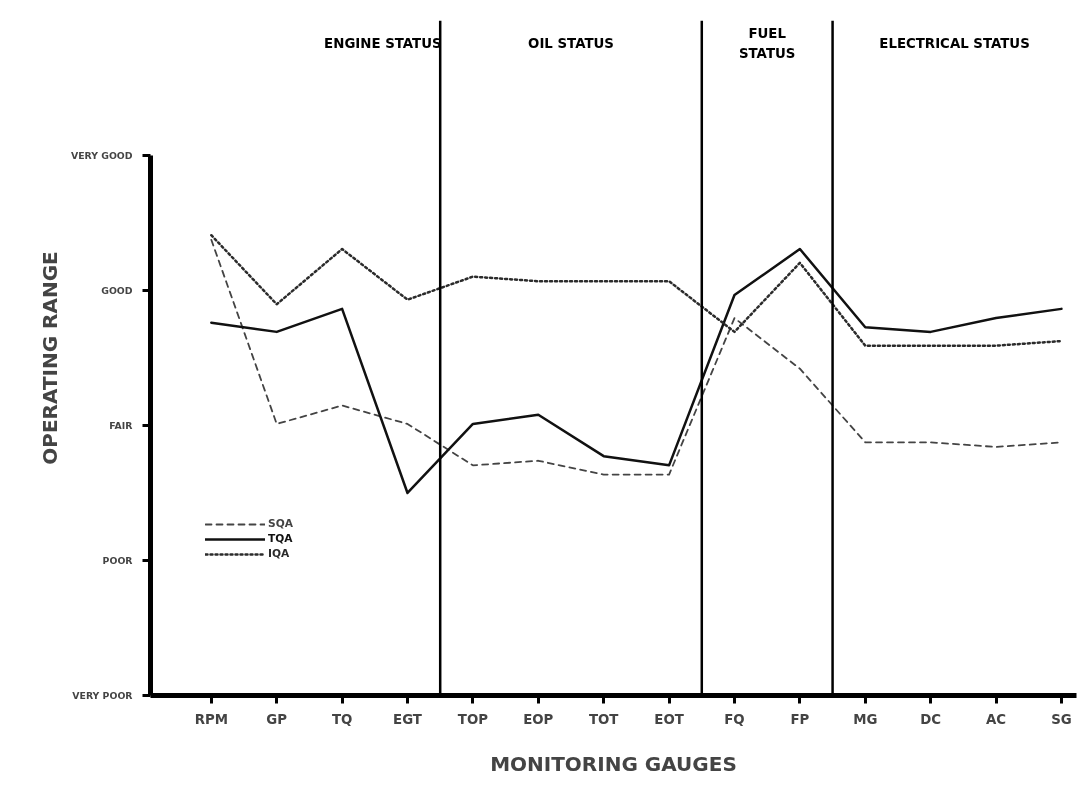 This screenshot has width=1082, height=793. What do you see at coordinates (49, 358) in the screenshot?
I see `y-axis-title: OPERATING RANGE` at bounding box center [49, 358].